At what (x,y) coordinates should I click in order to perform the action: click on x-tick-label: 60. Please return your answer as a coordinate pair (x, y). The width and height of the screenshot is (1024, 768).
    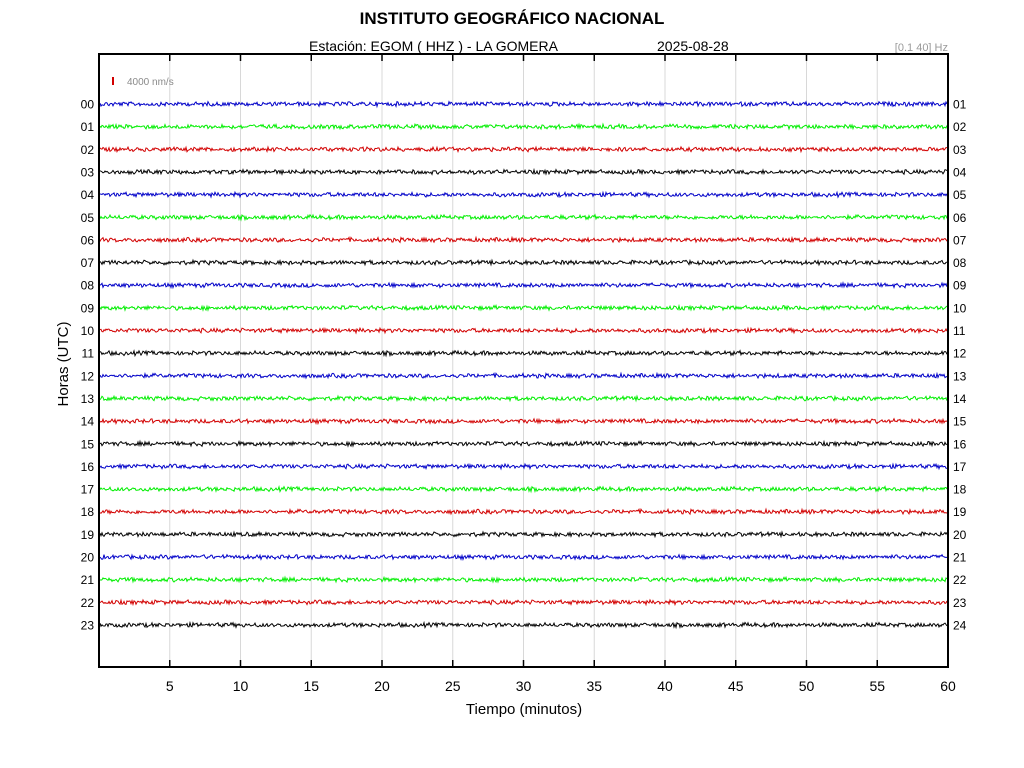
    Looking at the image, I should click on (948, 686).